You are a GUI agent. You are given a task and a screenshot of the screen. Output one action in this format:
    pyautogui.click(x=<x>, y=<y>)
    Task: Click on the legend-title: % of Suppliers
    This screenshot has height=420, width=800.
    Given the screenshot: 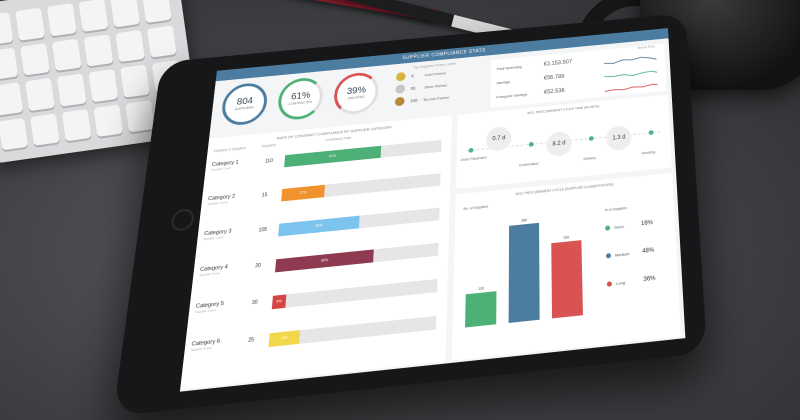 What is the action you would take?
    pyautogui.click(x=616, y=209)
    